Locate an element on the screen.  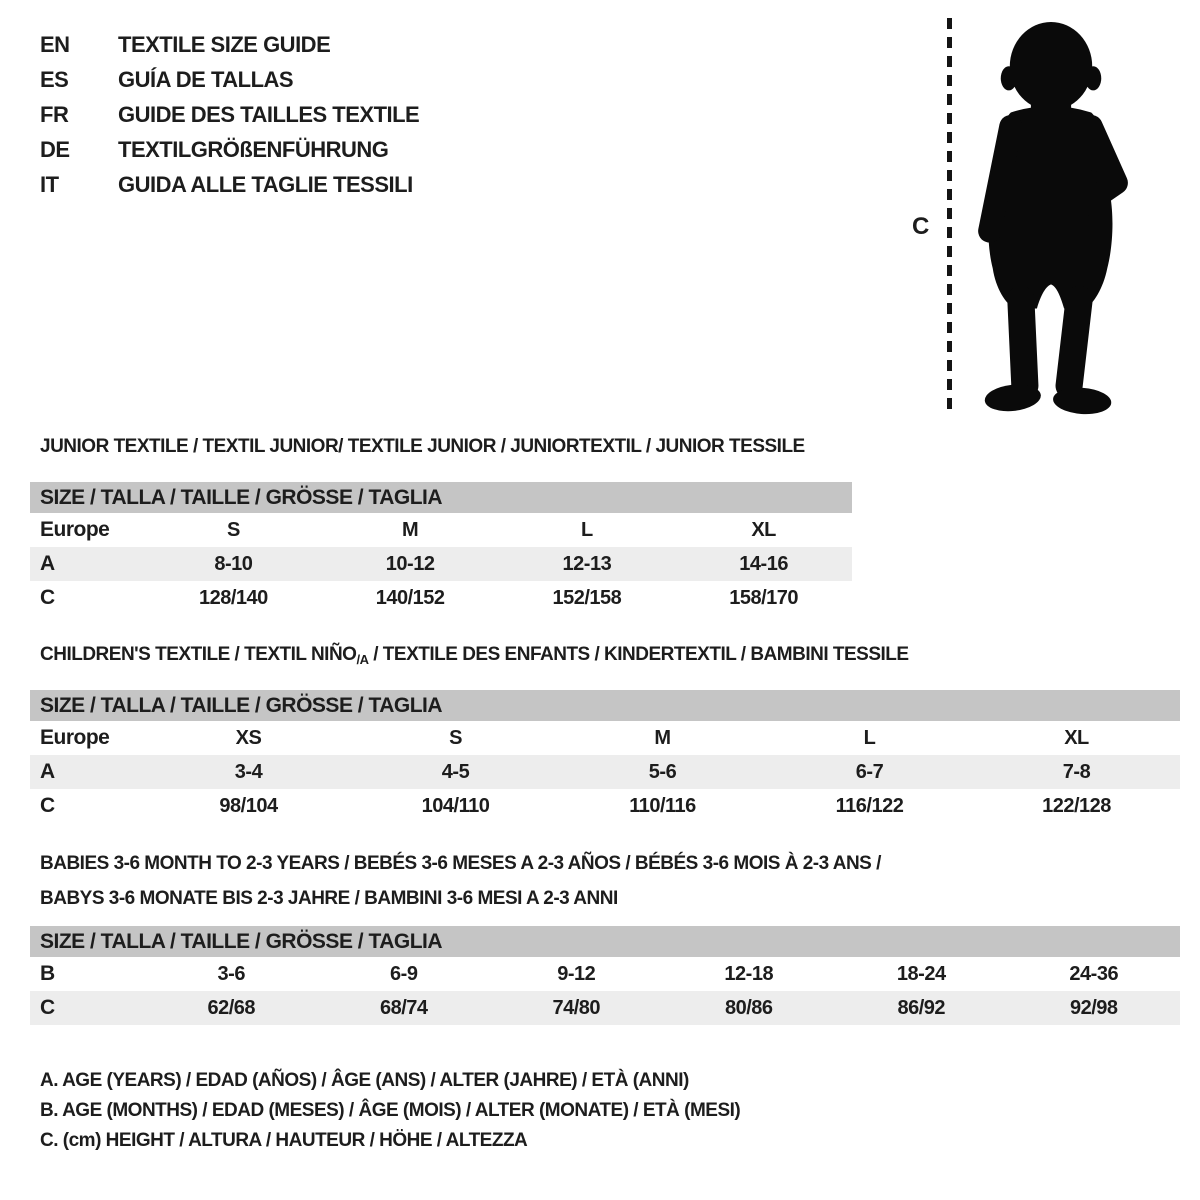
table-cell: 9-12 is located at coordinates (576, 973).